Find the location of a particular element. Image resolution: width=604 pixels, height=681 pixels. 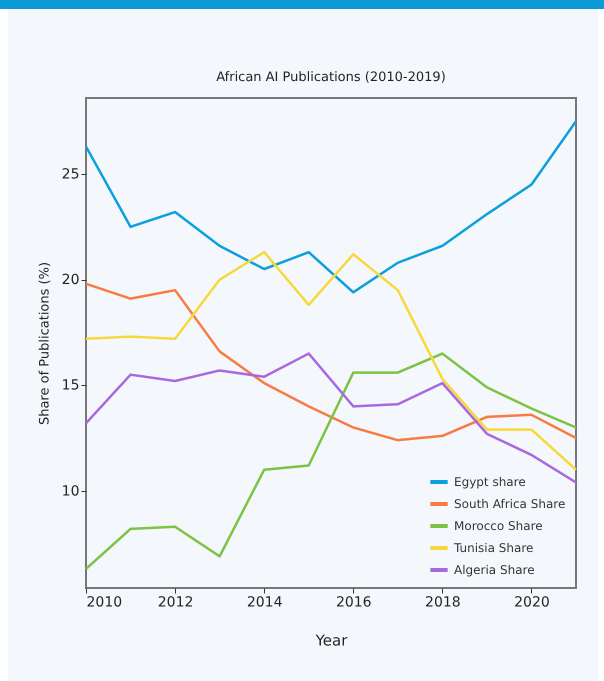

y-tick-label: 25 is located at coordinates (71, 174).